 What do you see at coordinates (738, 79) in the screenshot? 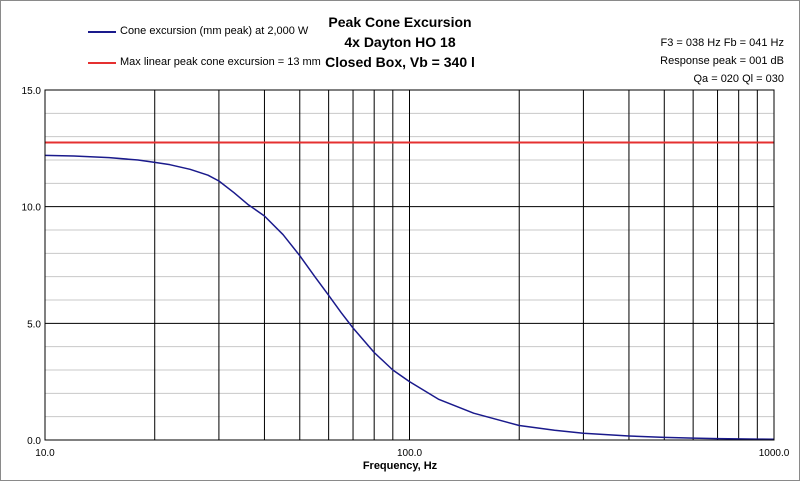
I see `info-qa-ql: Qa = 020 Ql = 030` at bounding box center [738, 79].